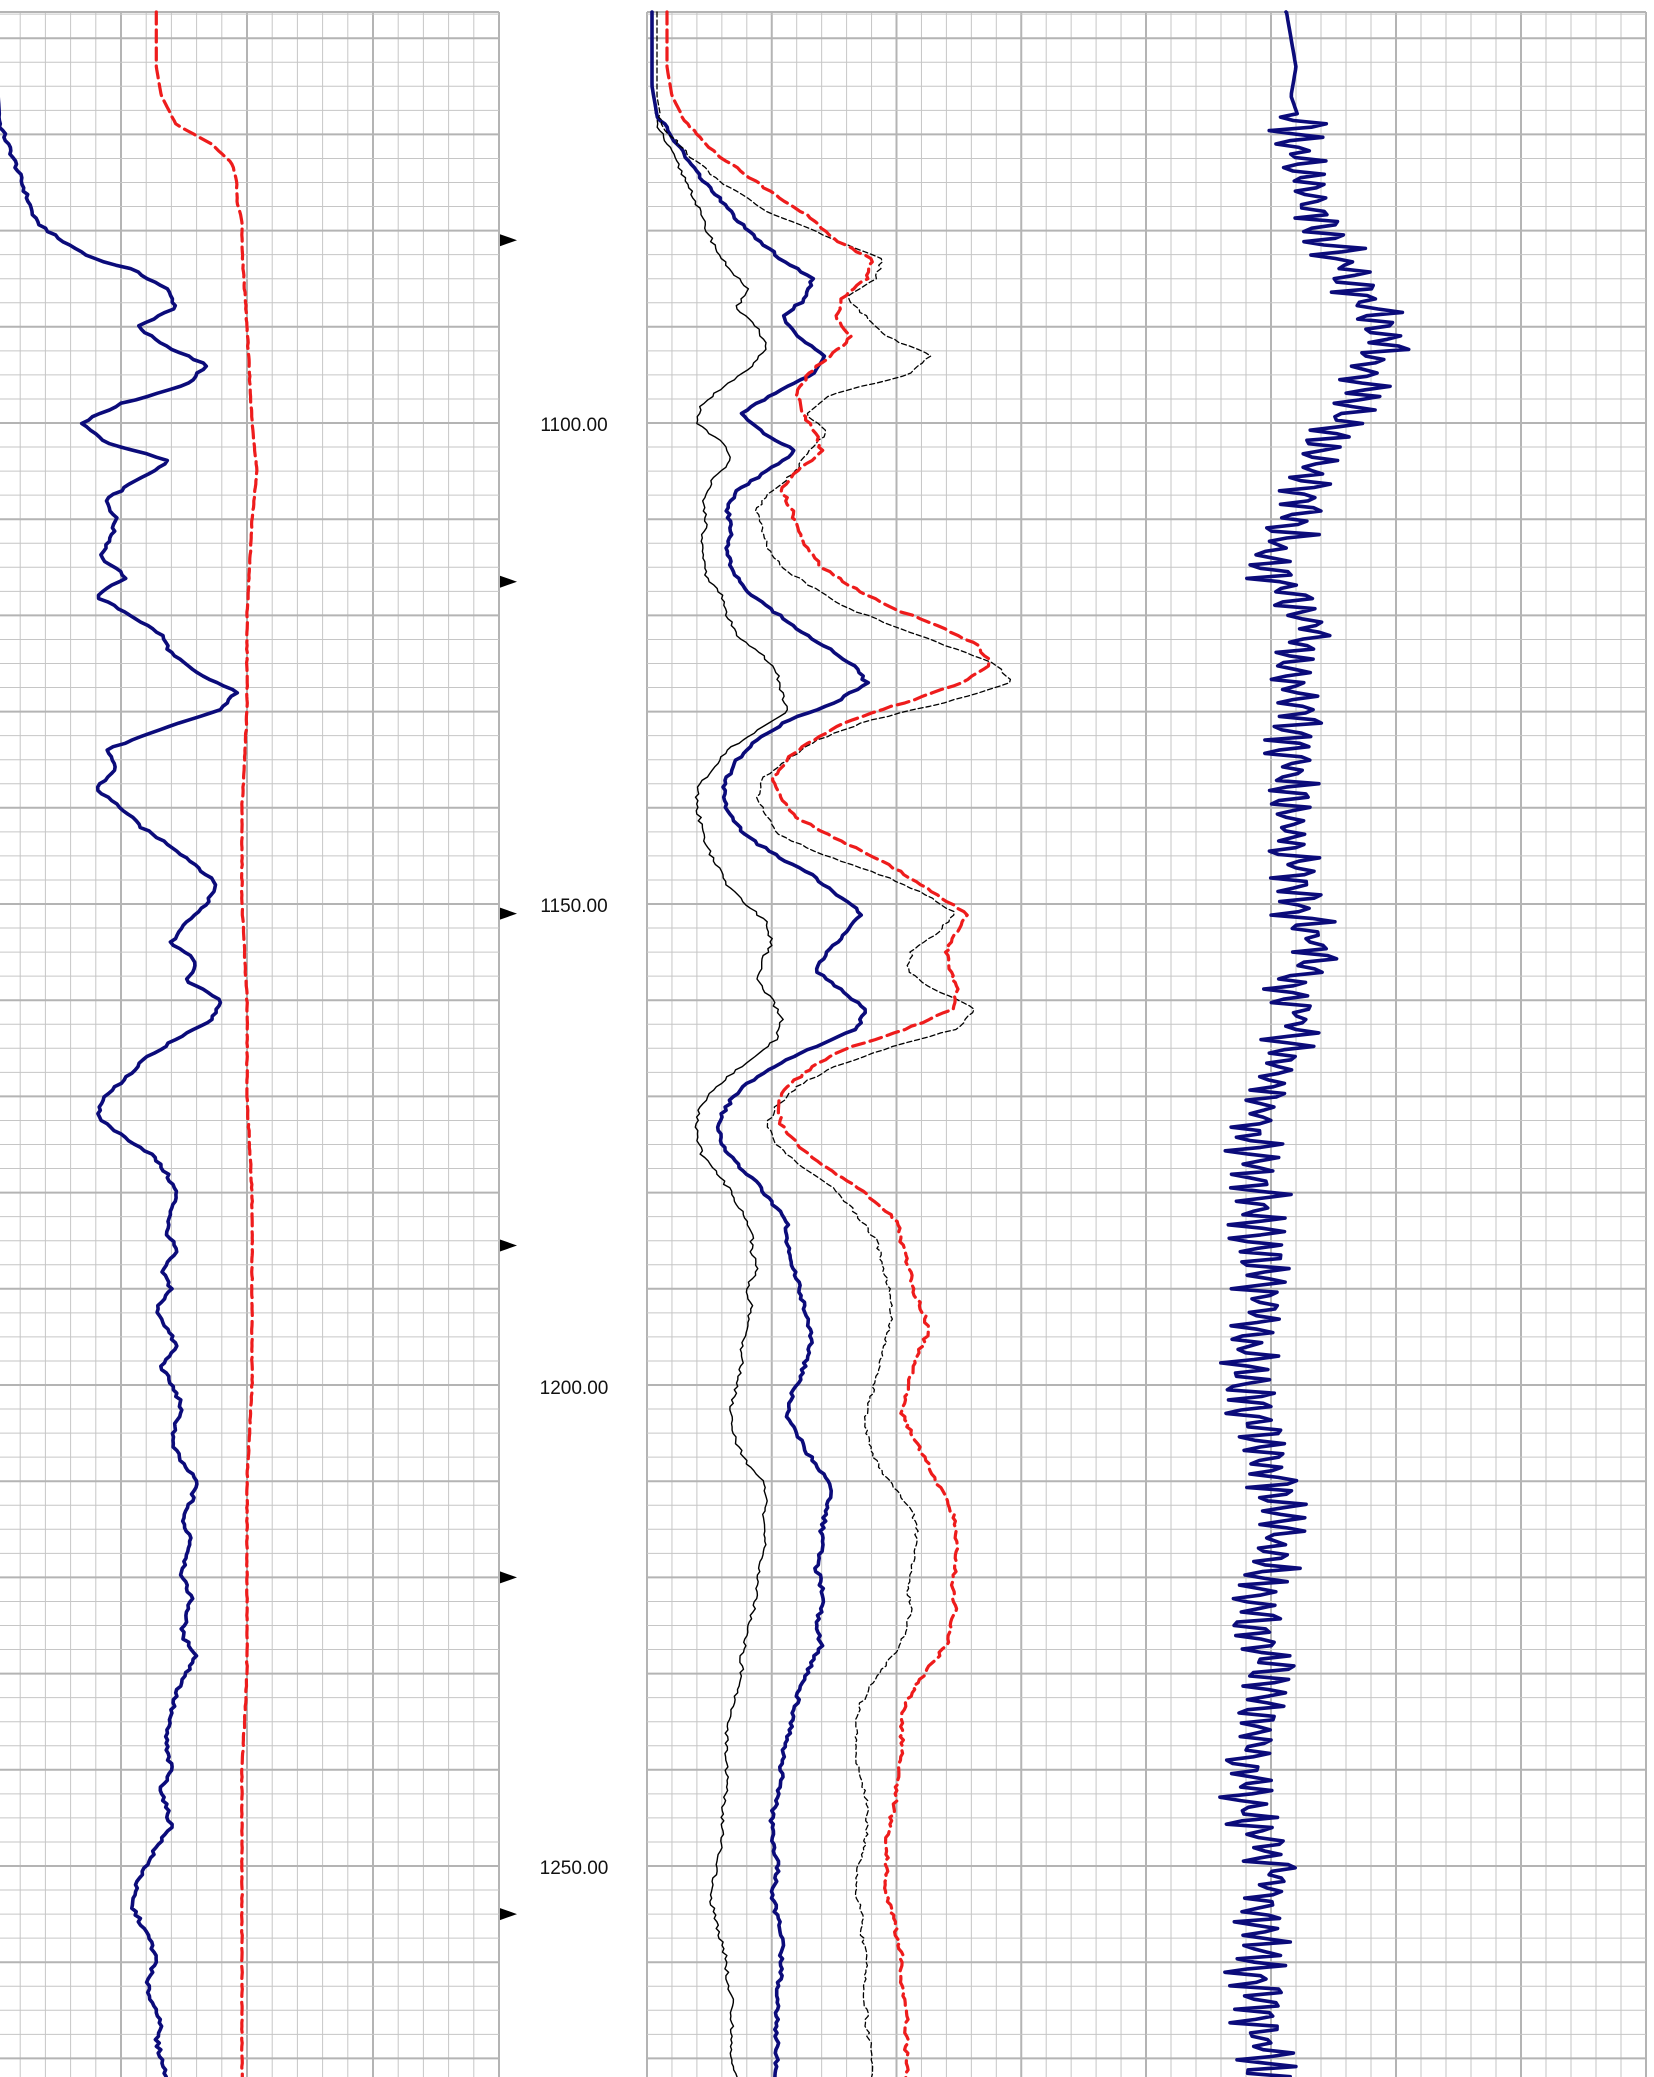 The height and width of the screenshot is (2077, 1654). What do you see at coordinates (1314, 1043) in the screenshot?
I see `log-curve-track3-navy-solid` at bounding box center [1314, 1043].